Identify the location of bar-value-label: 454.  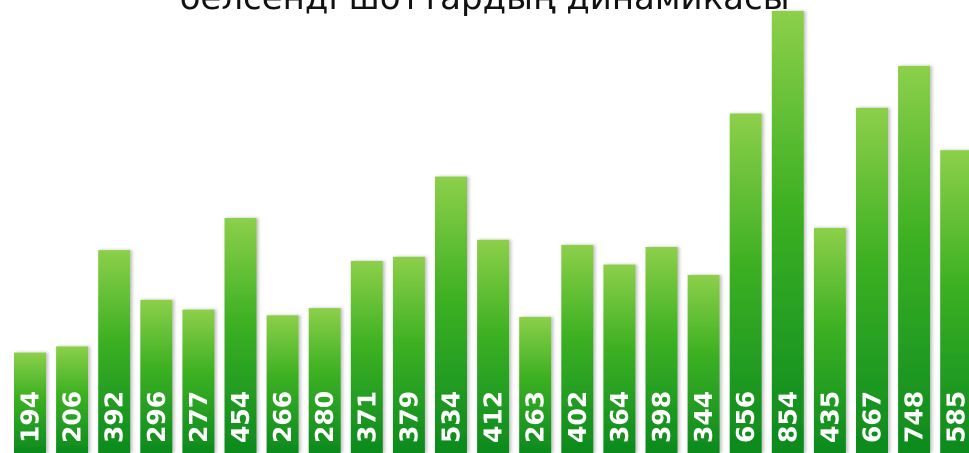
(240, 417).